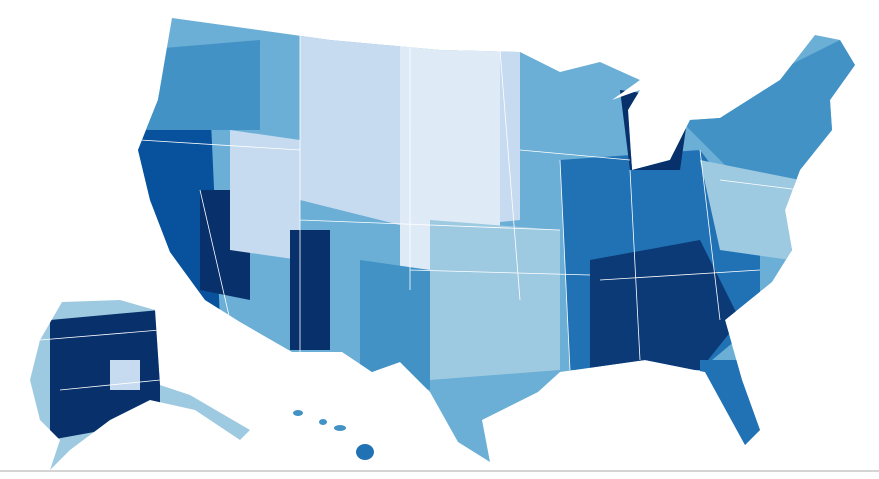  I want to click on hawaii, so click(333, 435).